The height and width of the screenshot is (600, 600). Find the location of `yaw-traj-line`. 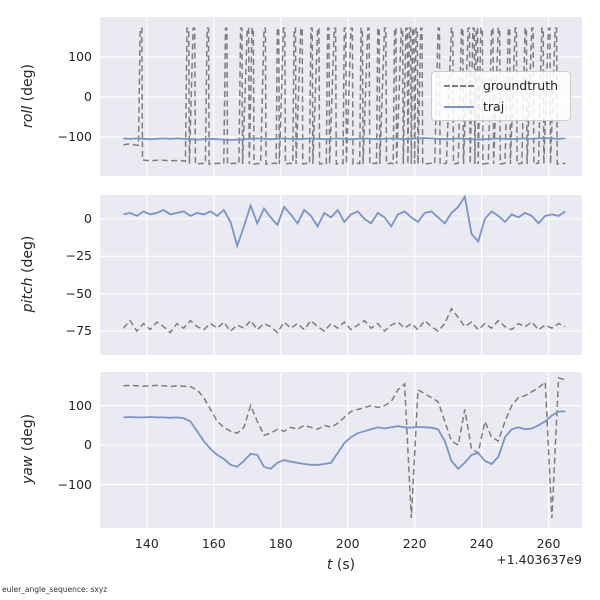

yaw-traj-line is located at coordinates (344, 440).